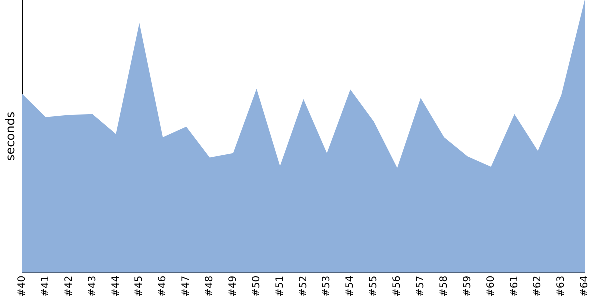  I want to click on x-tick-label: #43, so click(92, 287).